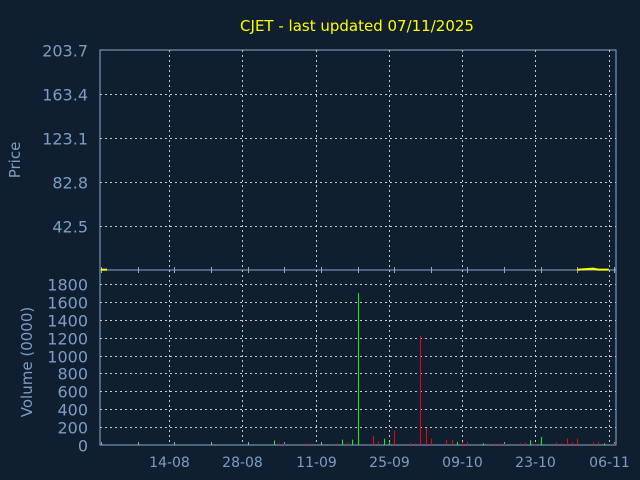 The image size is (640, 480). What do you see at coordinates (67, 285) in the screenshot?
I see `volume-tick-label: 1800` at bounding box center [67, 285].